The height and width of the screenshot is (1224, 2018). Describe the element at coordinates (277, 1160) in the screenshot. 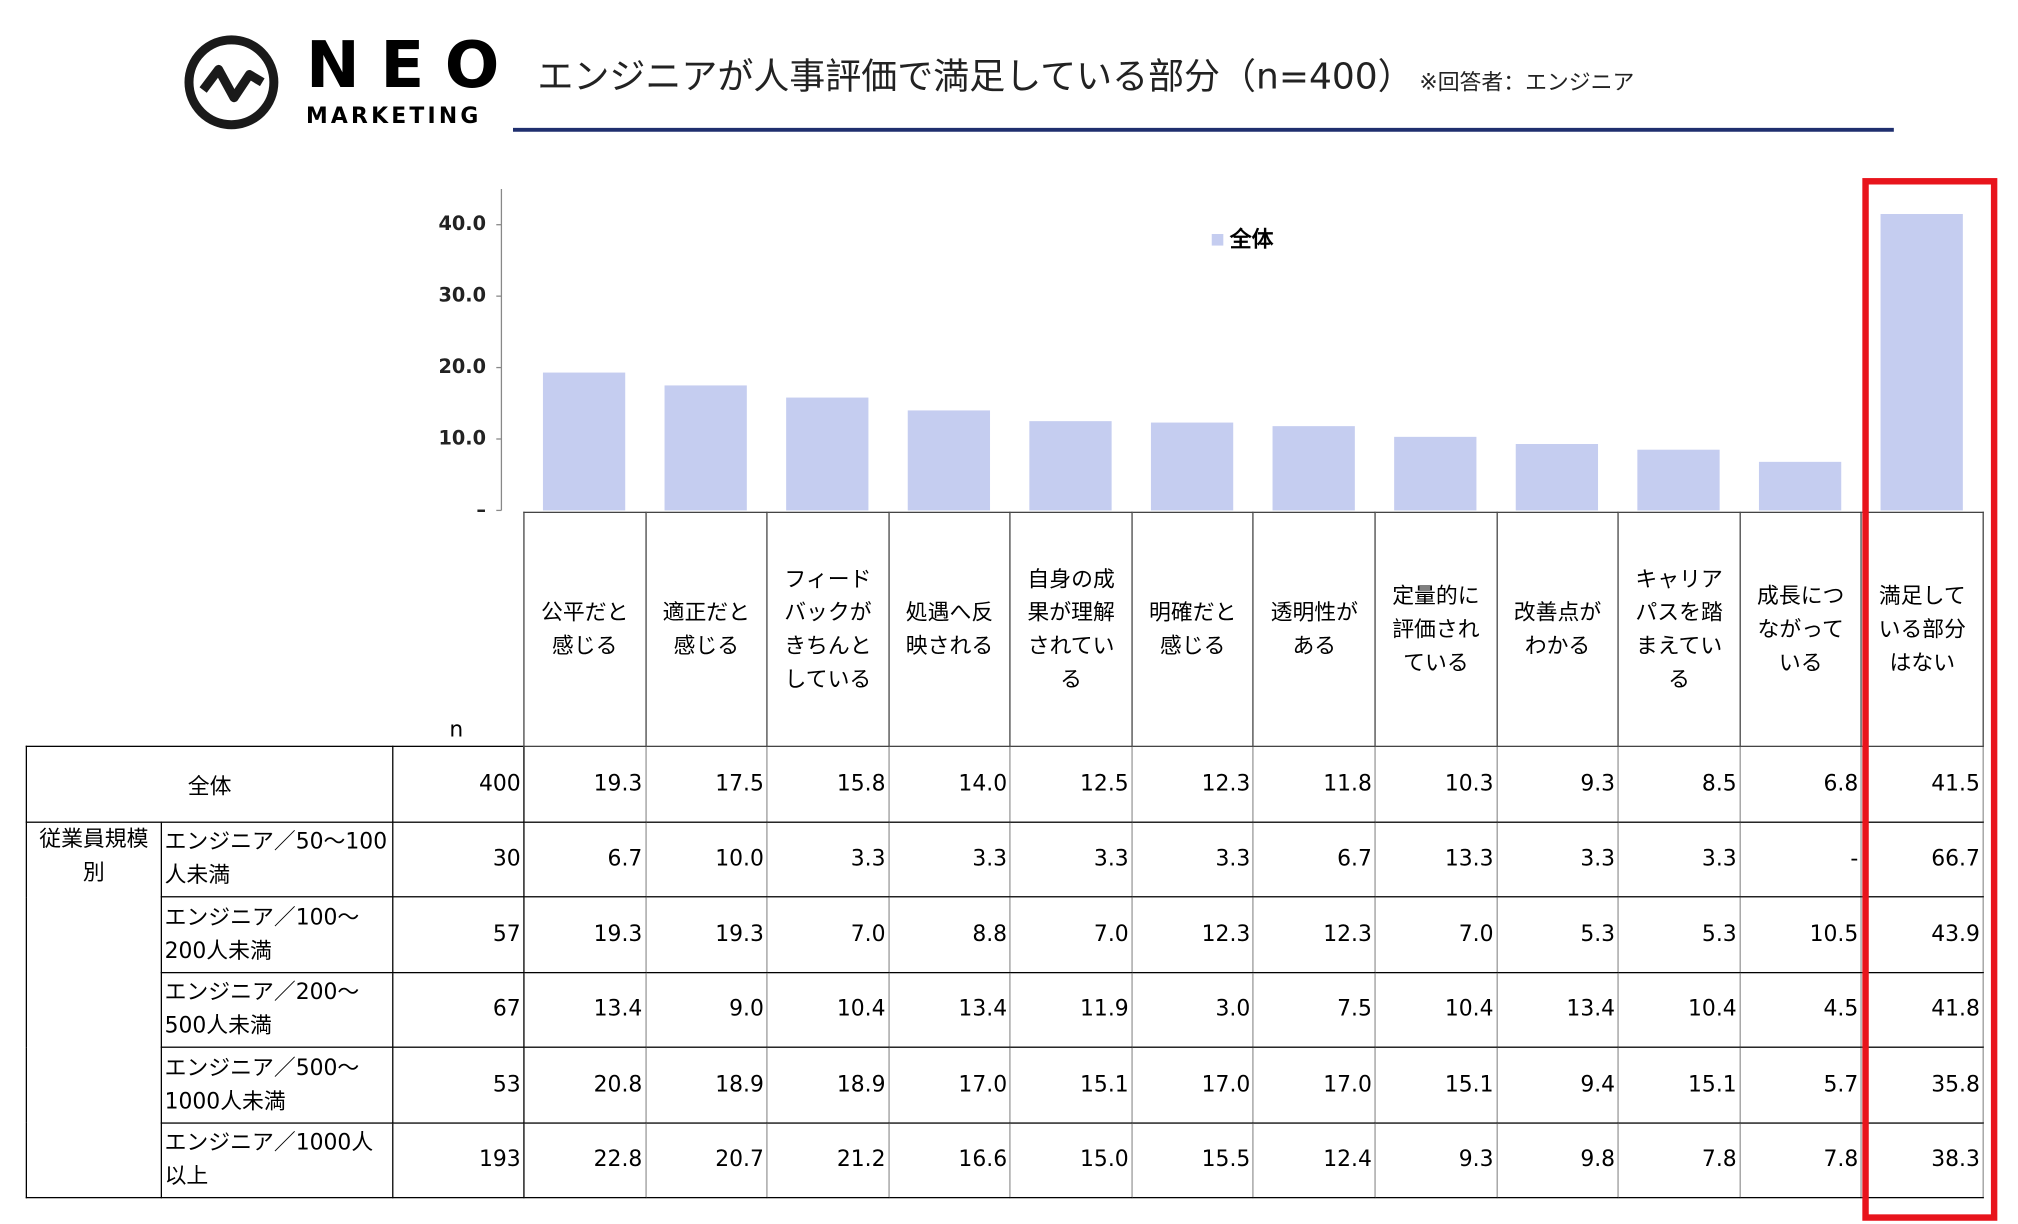

I see `row-label: エンジニア／1000人以上` at that location.